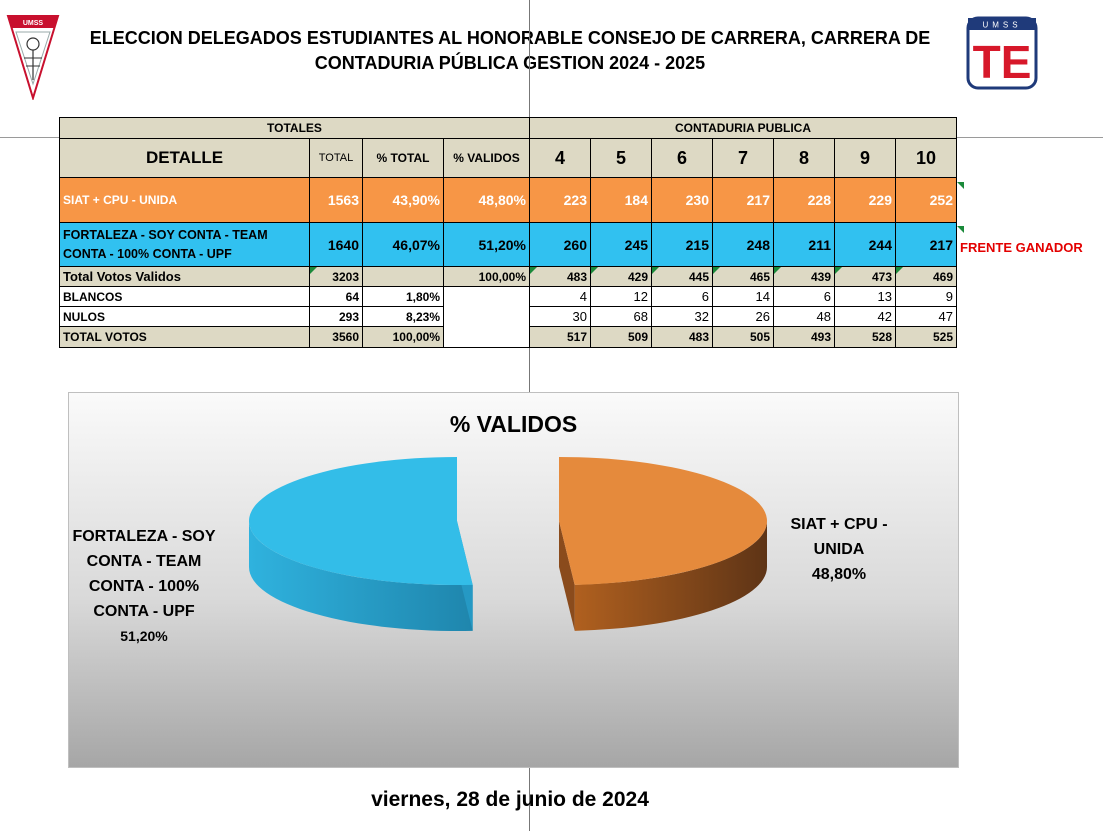 The height and width of the screenshot is (831, 1103). What do you see at coordinates (486, 200) in the screenshot?
I see `cell-pct-validos: 48,80%` at bounding box center [486, 200].